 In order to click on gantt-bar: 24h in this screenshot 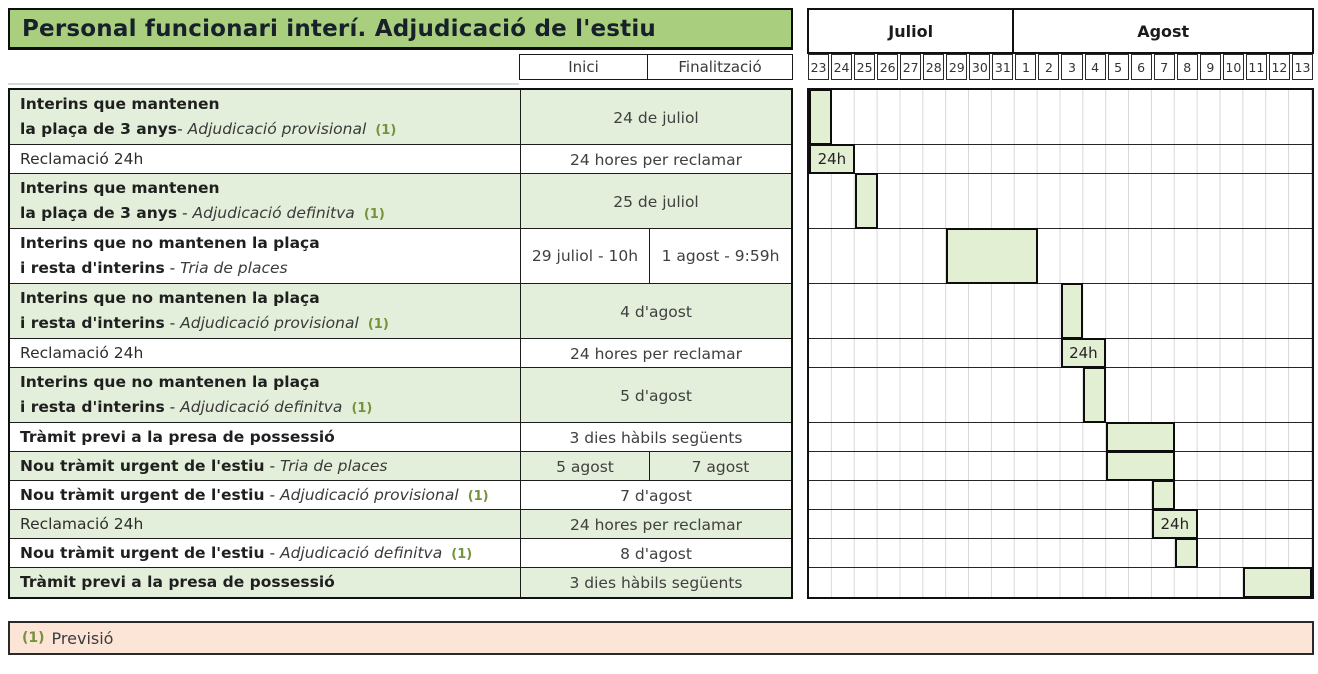, I will do `click(832, 159)`.